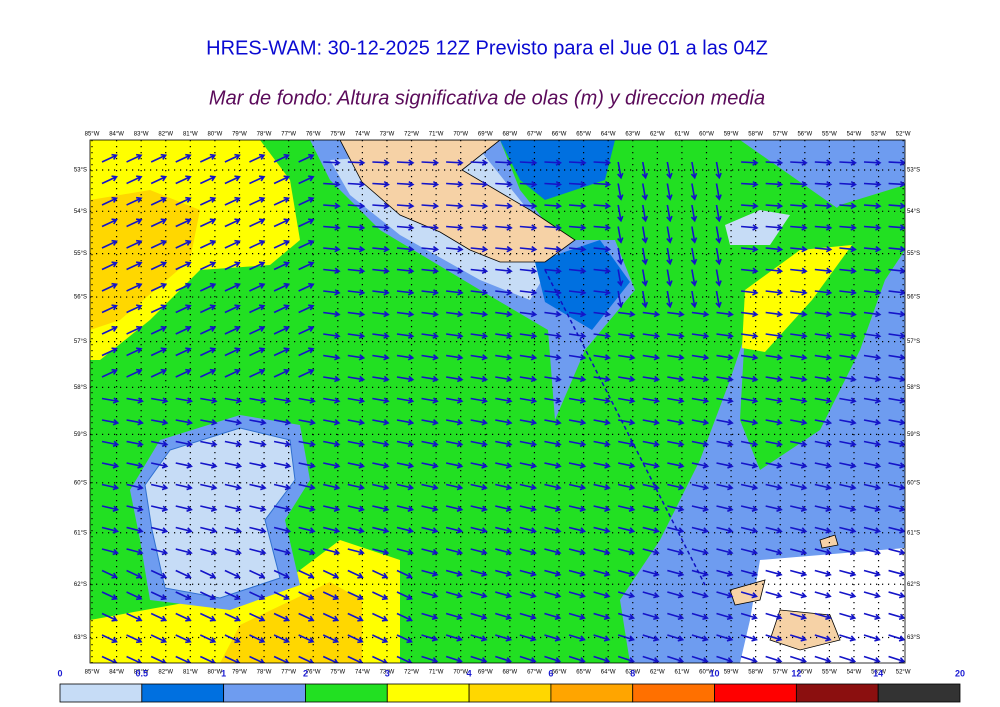 The height and width of the screenshot is (707, 1000). I want to click on region-white, so click(822, 605).